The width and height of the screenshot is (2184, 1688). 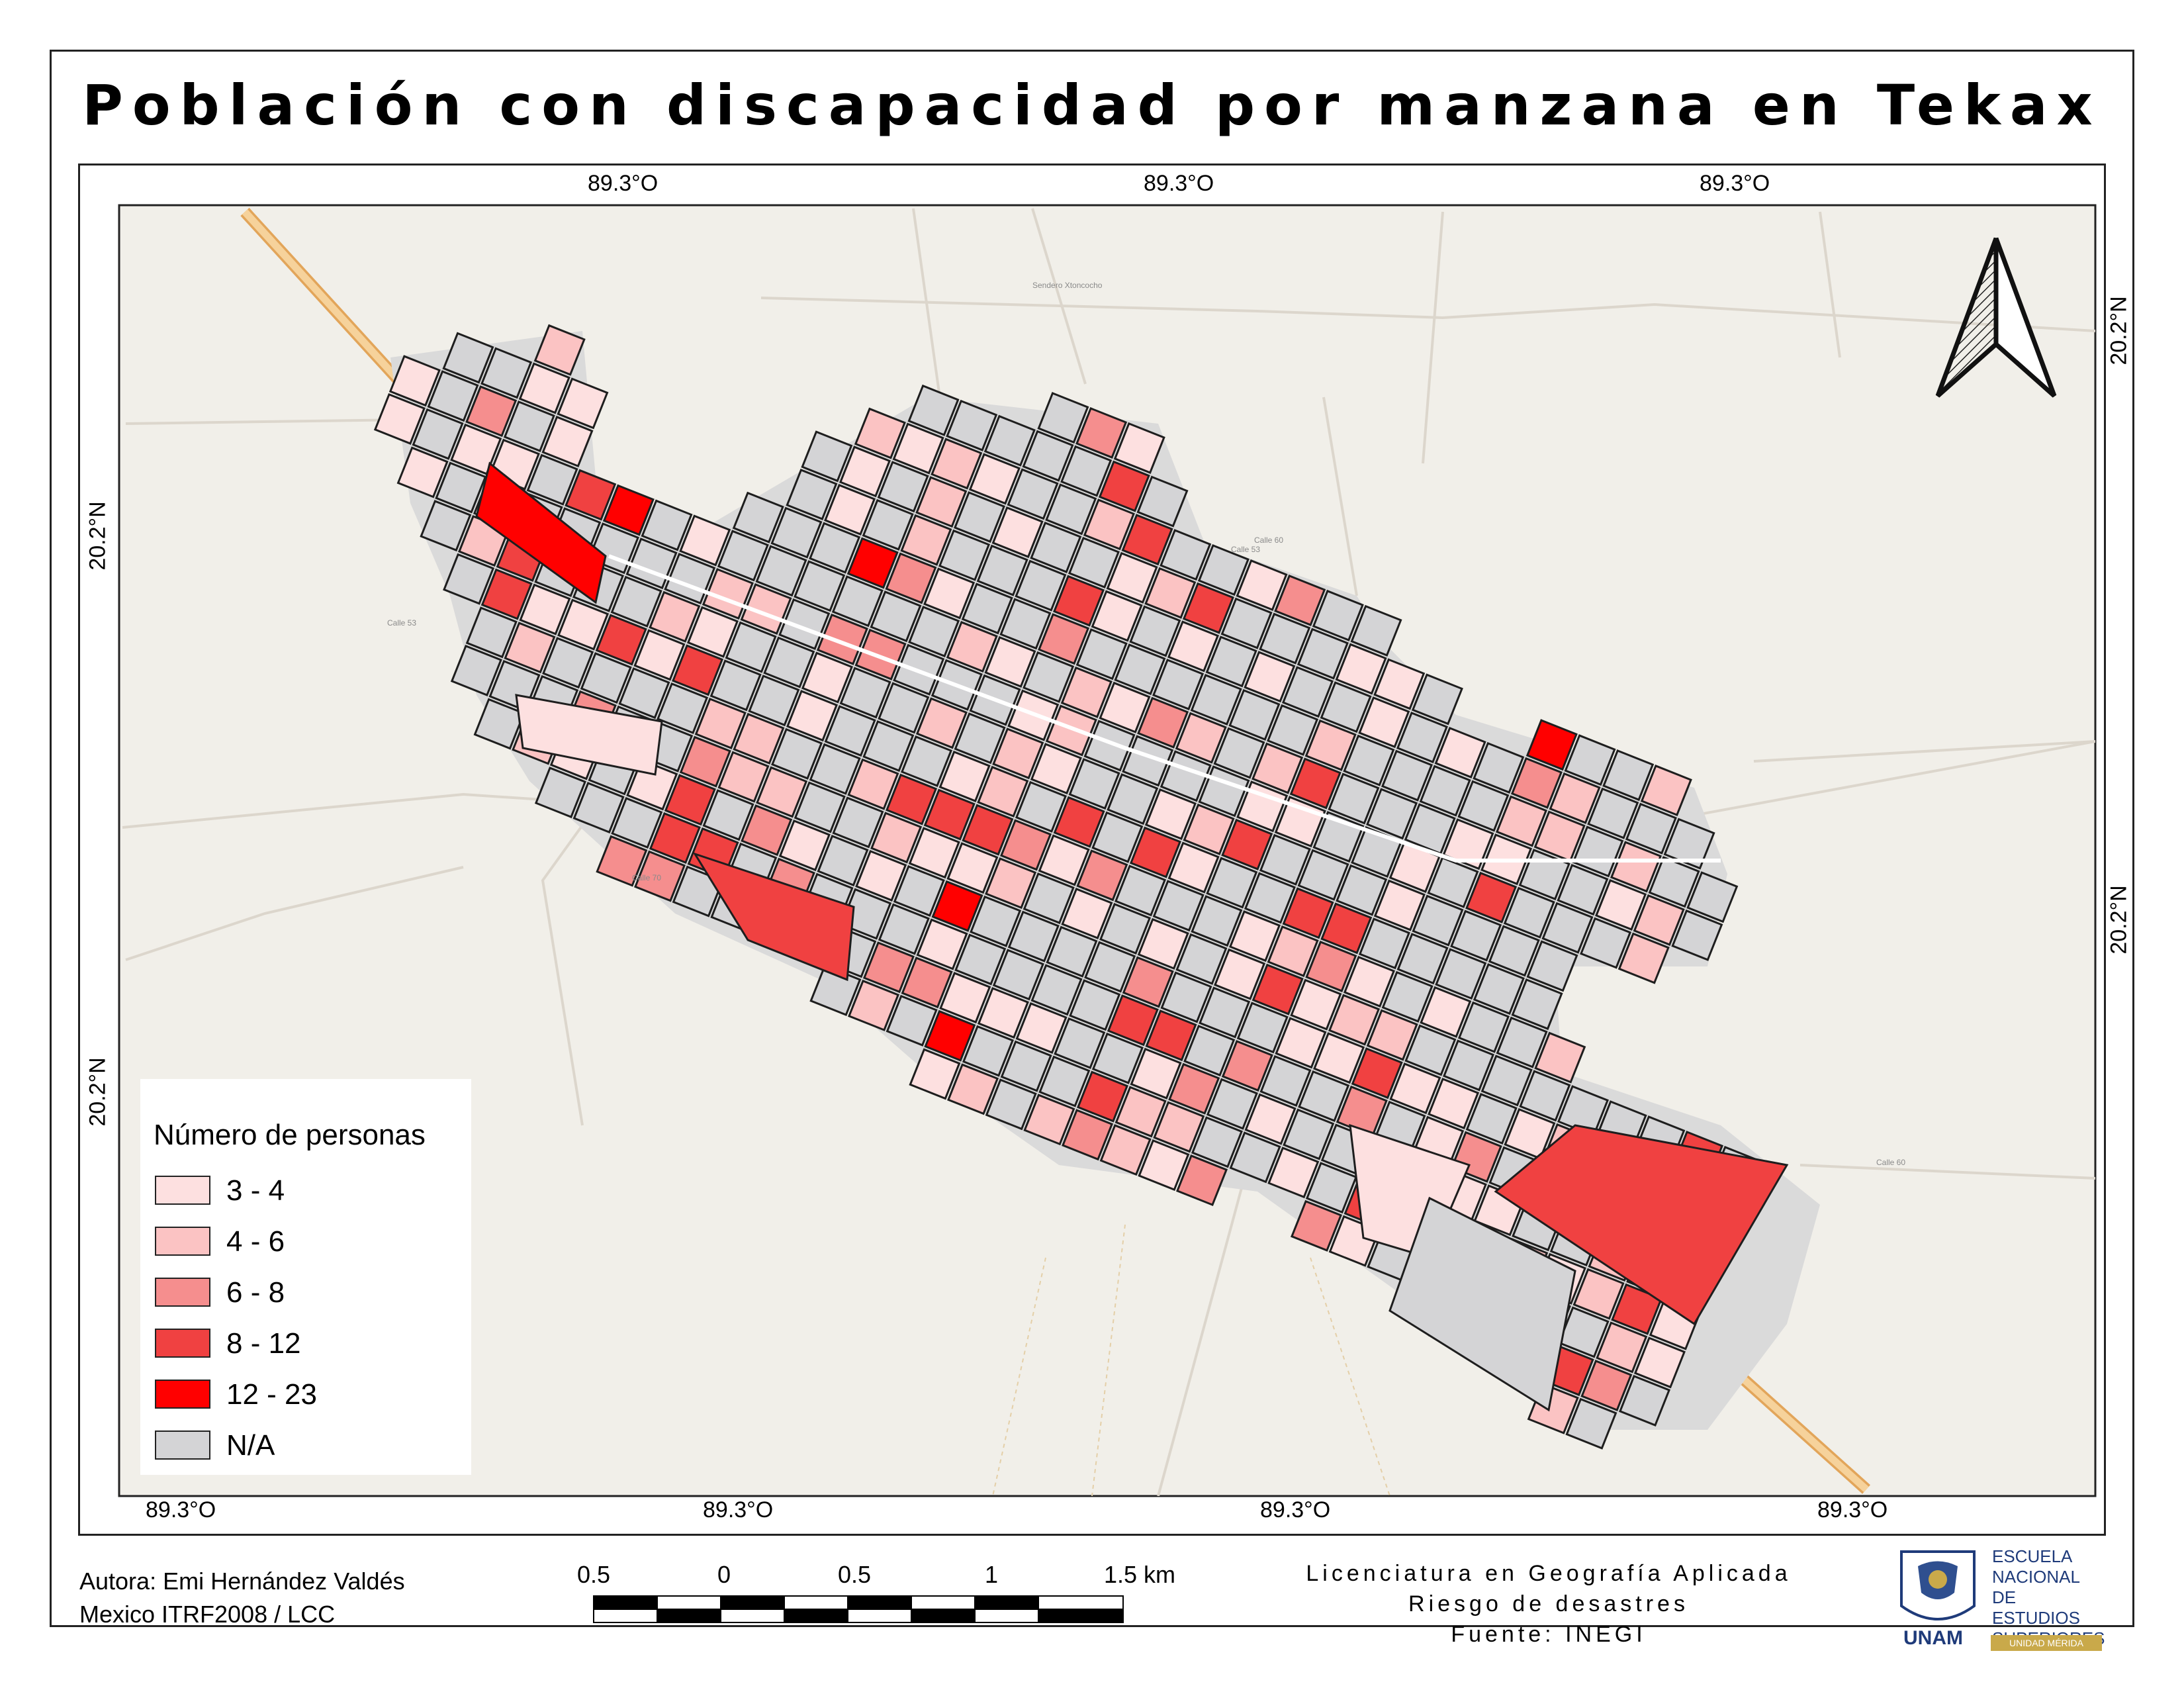 What do you see at coordinates (1938, 1585) in the screenshot?
I see `unam-shield-icon` at bounding box center [1938, 1585].